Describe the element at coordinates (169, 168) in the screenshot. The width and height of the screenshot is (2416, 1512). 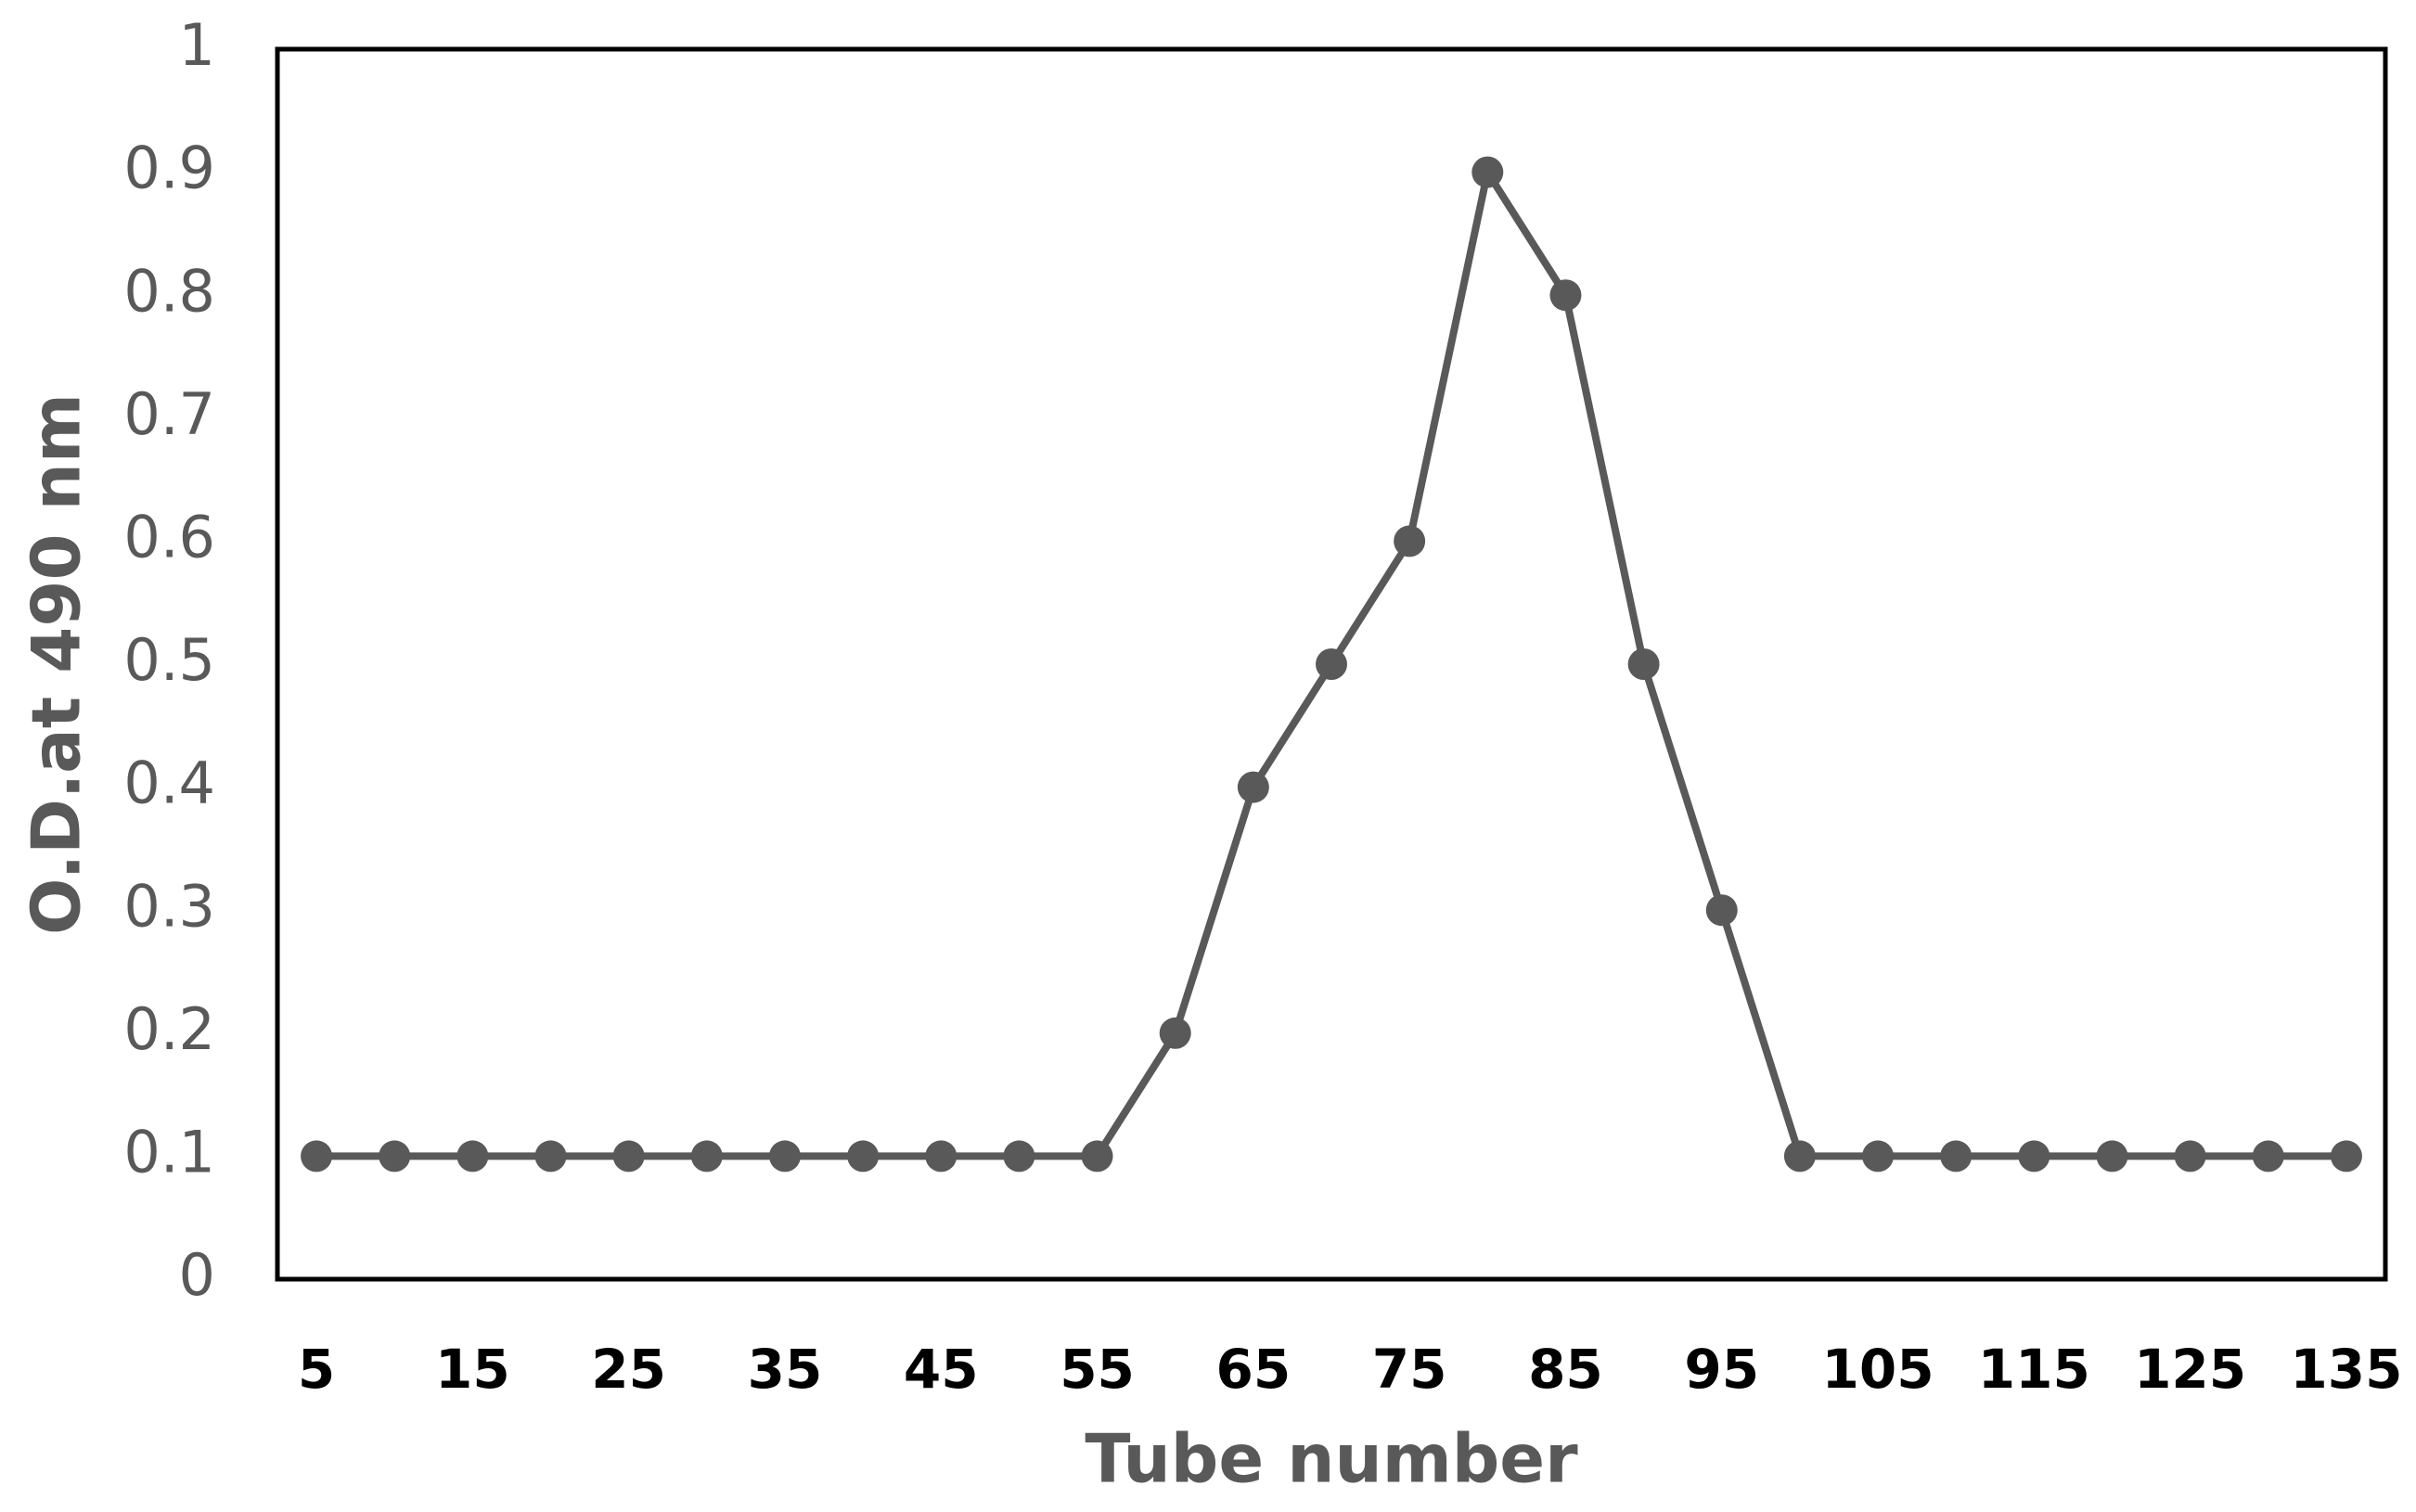
I see `y-tick-label: 0.9` at that location.